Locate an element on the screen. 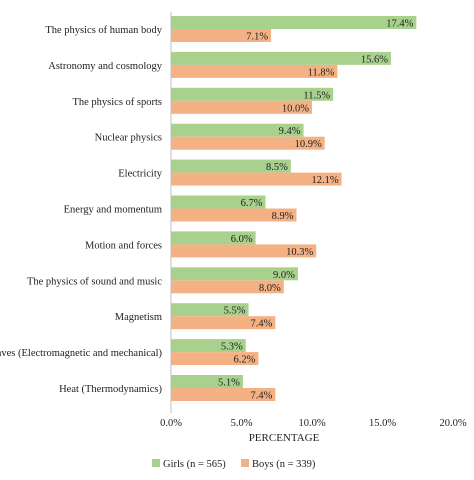 The width and height of the screenshot is (474, 480). girls-legend-label: Girls (n = 565) is located at coordinates (194, 464).